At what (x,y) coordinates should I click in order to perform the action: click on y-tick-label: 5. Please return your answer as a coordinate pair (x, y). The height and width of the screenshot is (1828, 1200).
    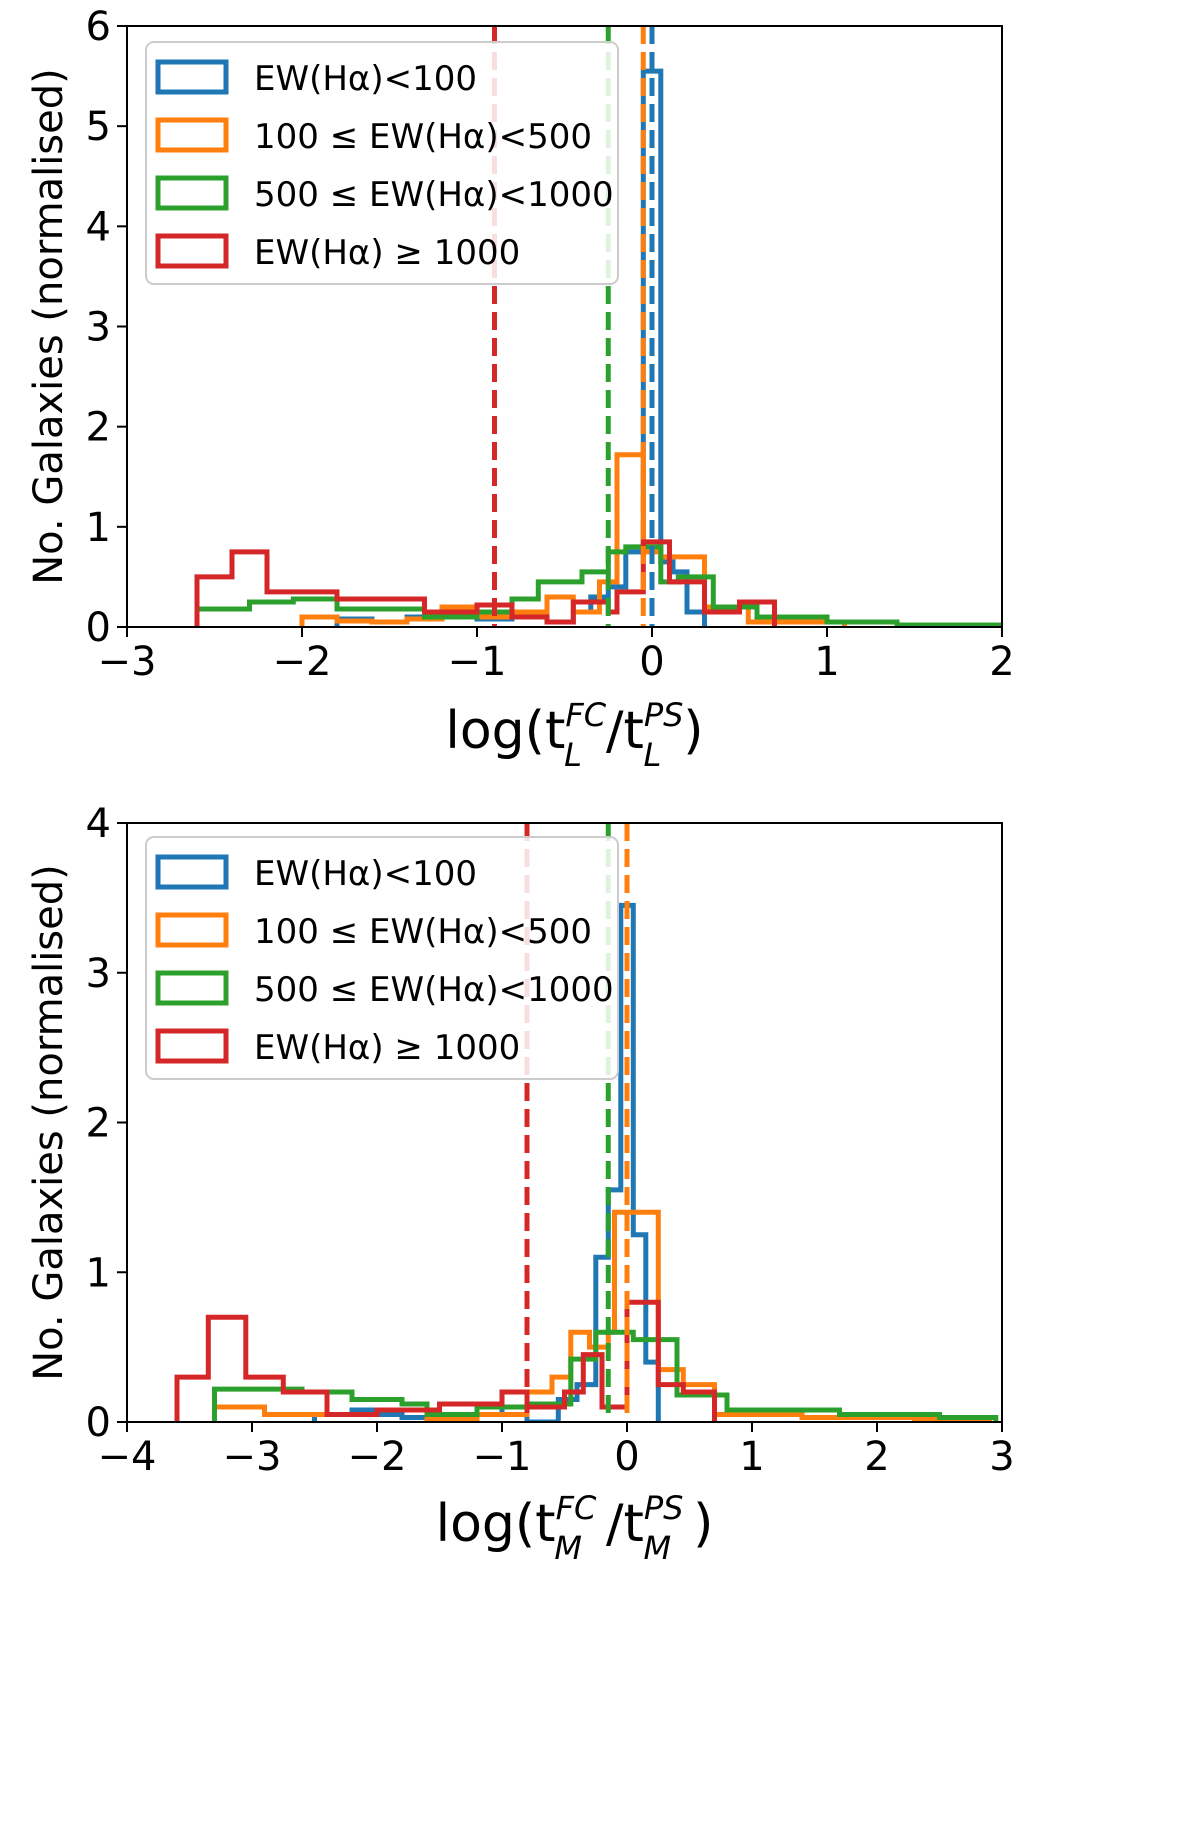
    Looking at the image, I should click on (98, 127).